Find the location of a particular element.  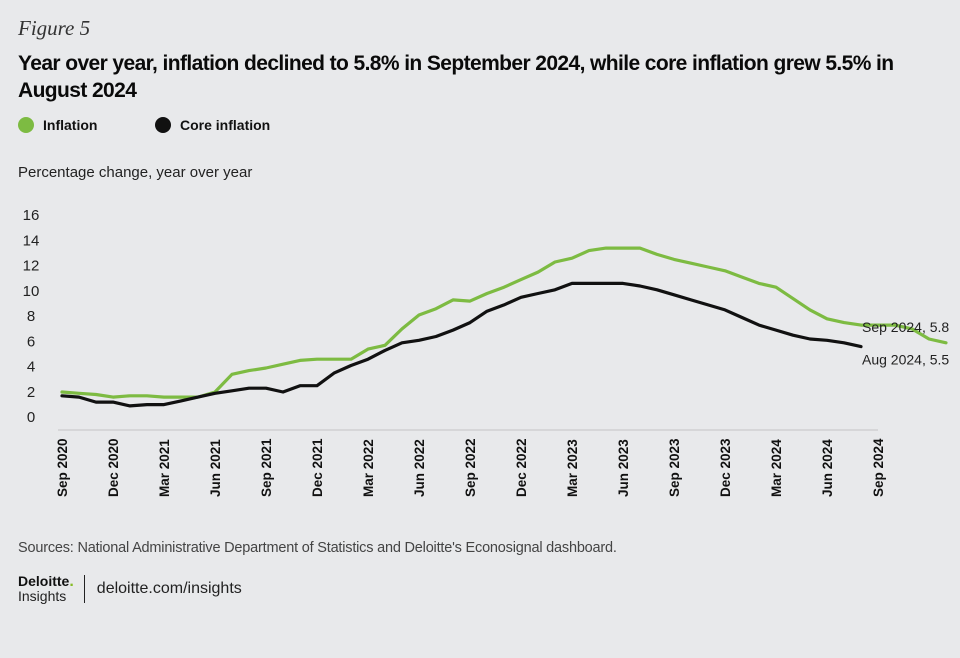

end-annotation-core: Aug 2024, 5.5 is located at coordinates (905, 360).